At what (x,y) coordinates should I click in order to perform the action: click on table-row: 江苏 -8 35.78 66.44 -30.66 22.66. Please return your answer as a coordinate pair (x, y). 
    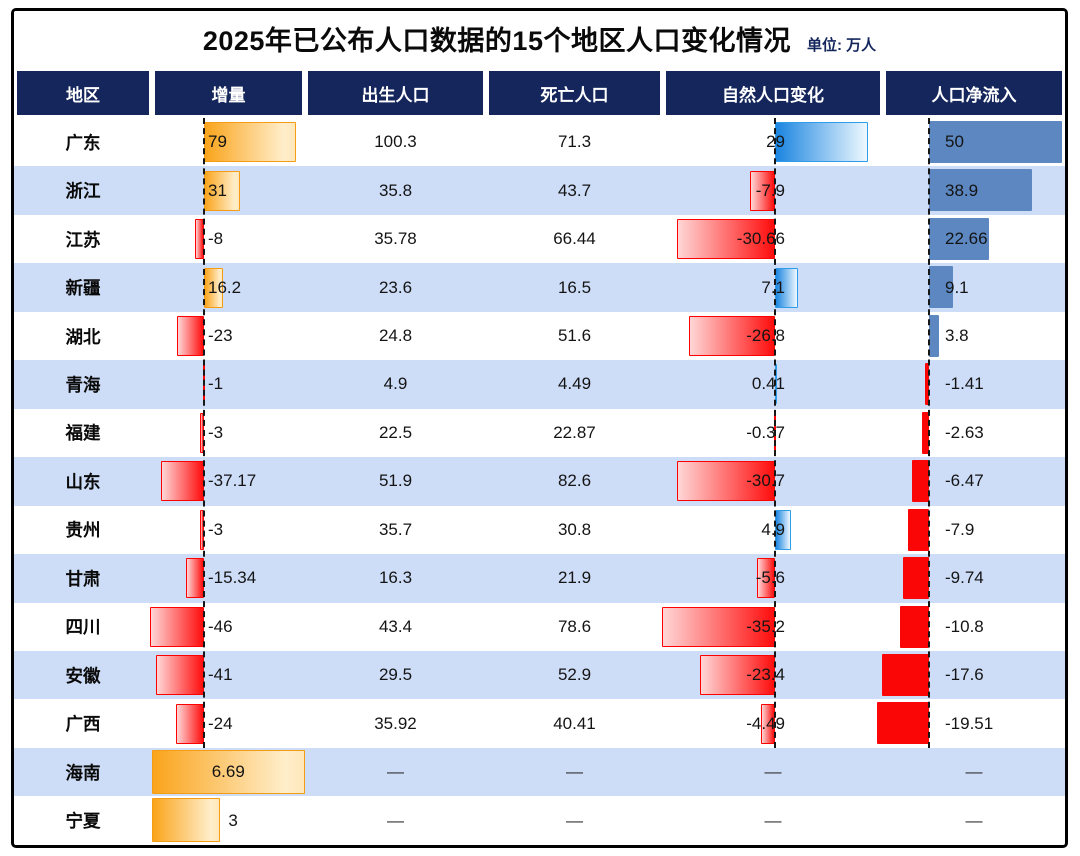
    Looking at the image, I should click on (539, 239).